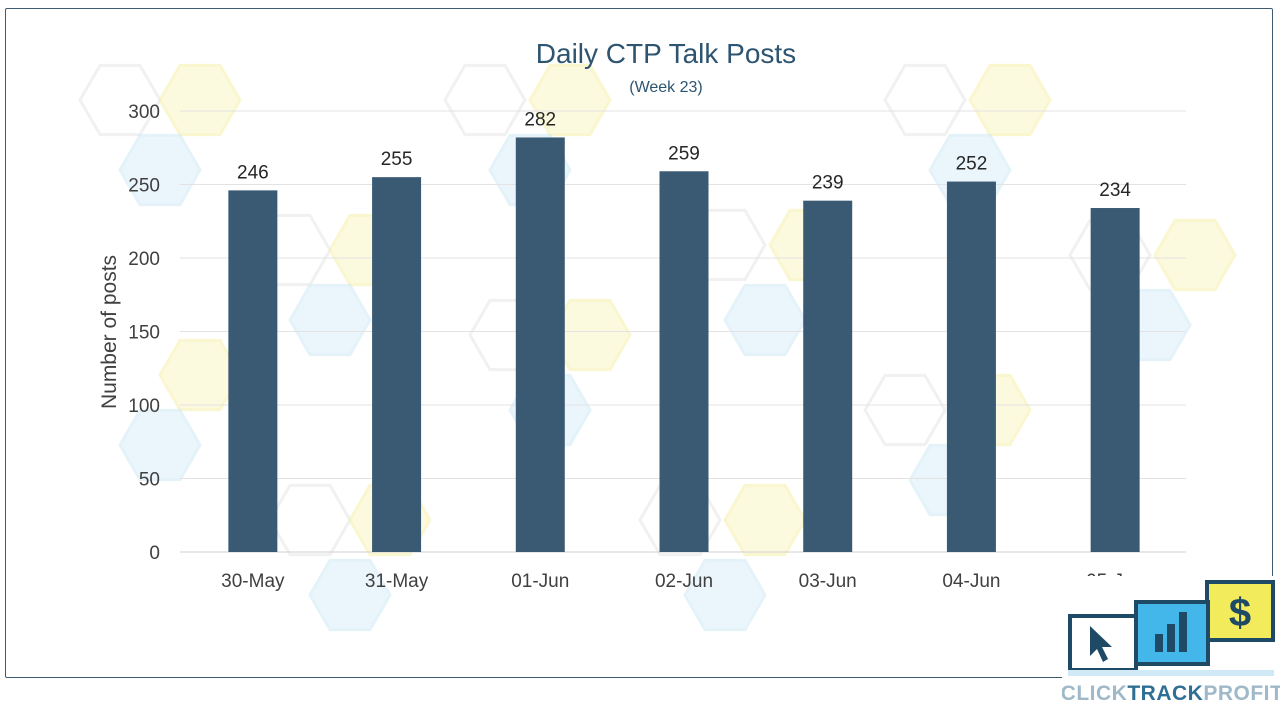  I want to click on x-tick-label: 31-May, so click(397, 581).